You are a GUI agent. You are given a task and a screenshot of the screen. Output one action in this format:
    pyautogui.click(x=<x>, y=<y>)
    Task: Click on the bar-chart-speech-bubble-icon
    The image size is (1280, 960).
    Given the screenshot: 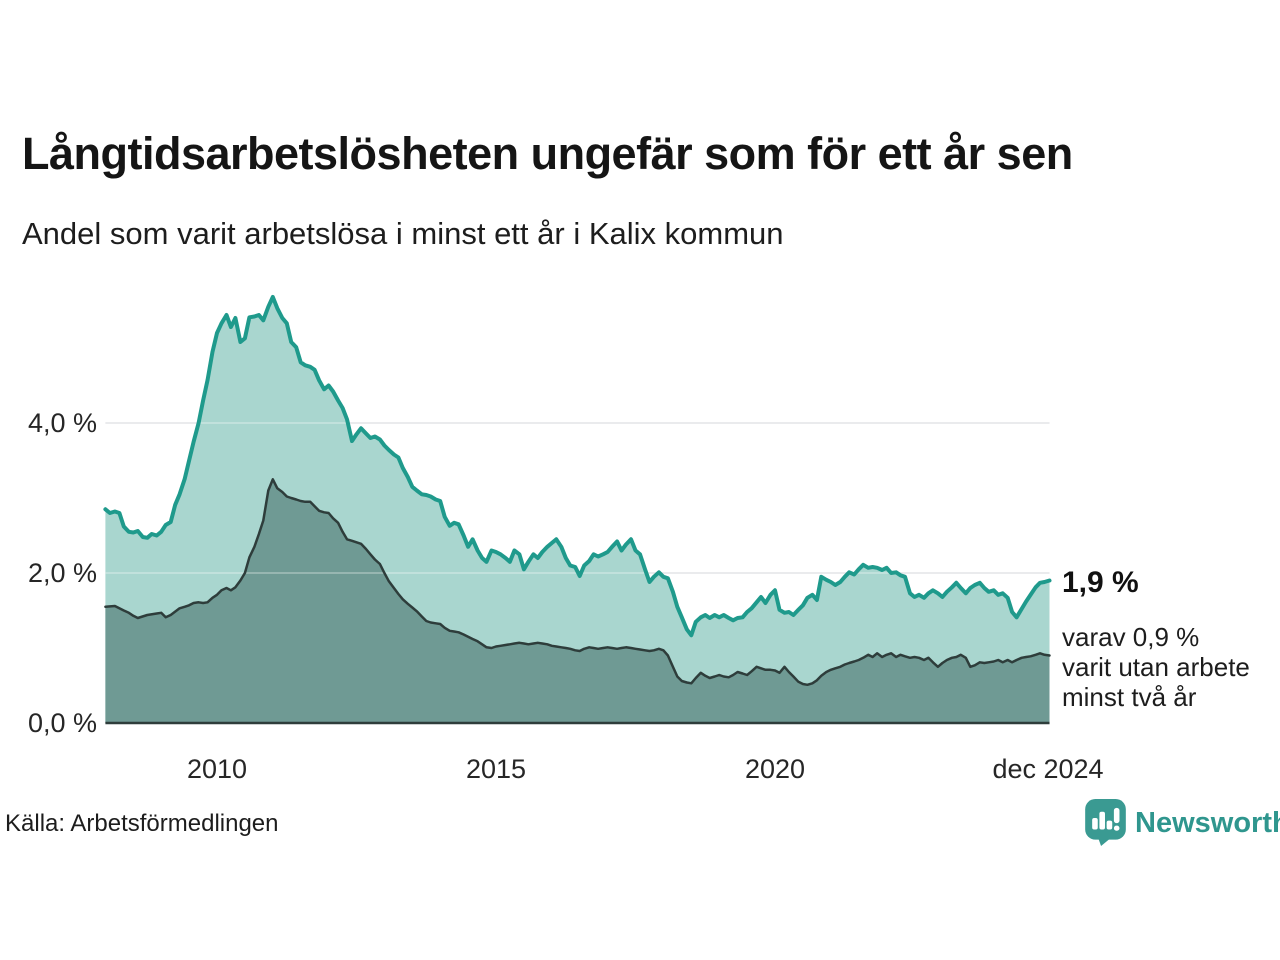 What is the action you would take?
    pyautogui.click(x=1105, y=822)
    